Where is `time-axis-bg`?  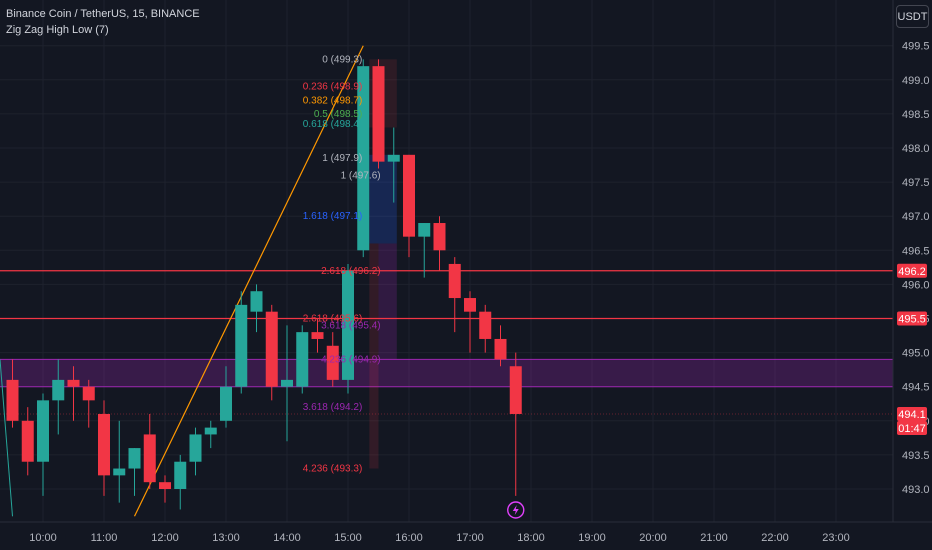 time-axis-bg is located at coordinates (466, 536).